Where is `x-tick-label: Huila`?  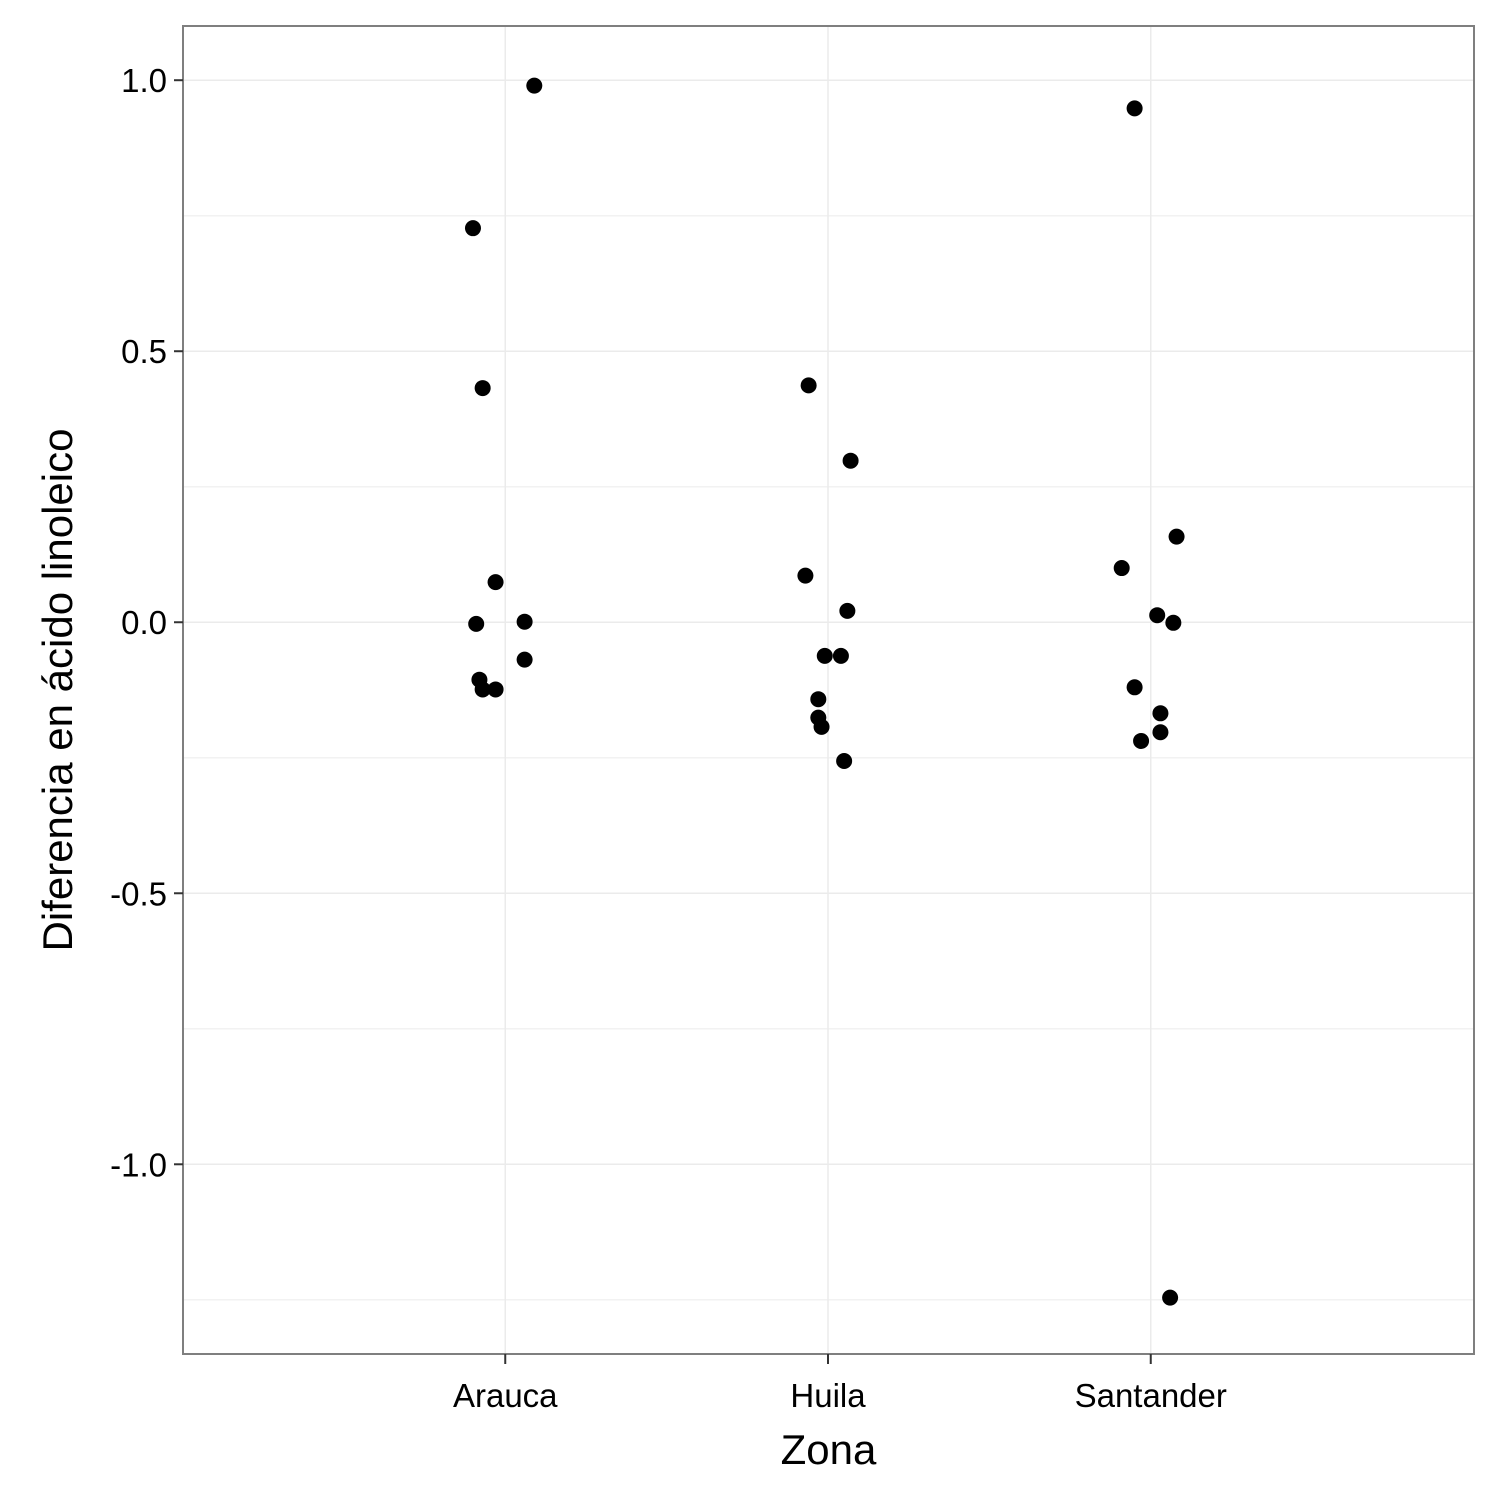
x-tick-label: Huila is located at coordinates (828, 1395).